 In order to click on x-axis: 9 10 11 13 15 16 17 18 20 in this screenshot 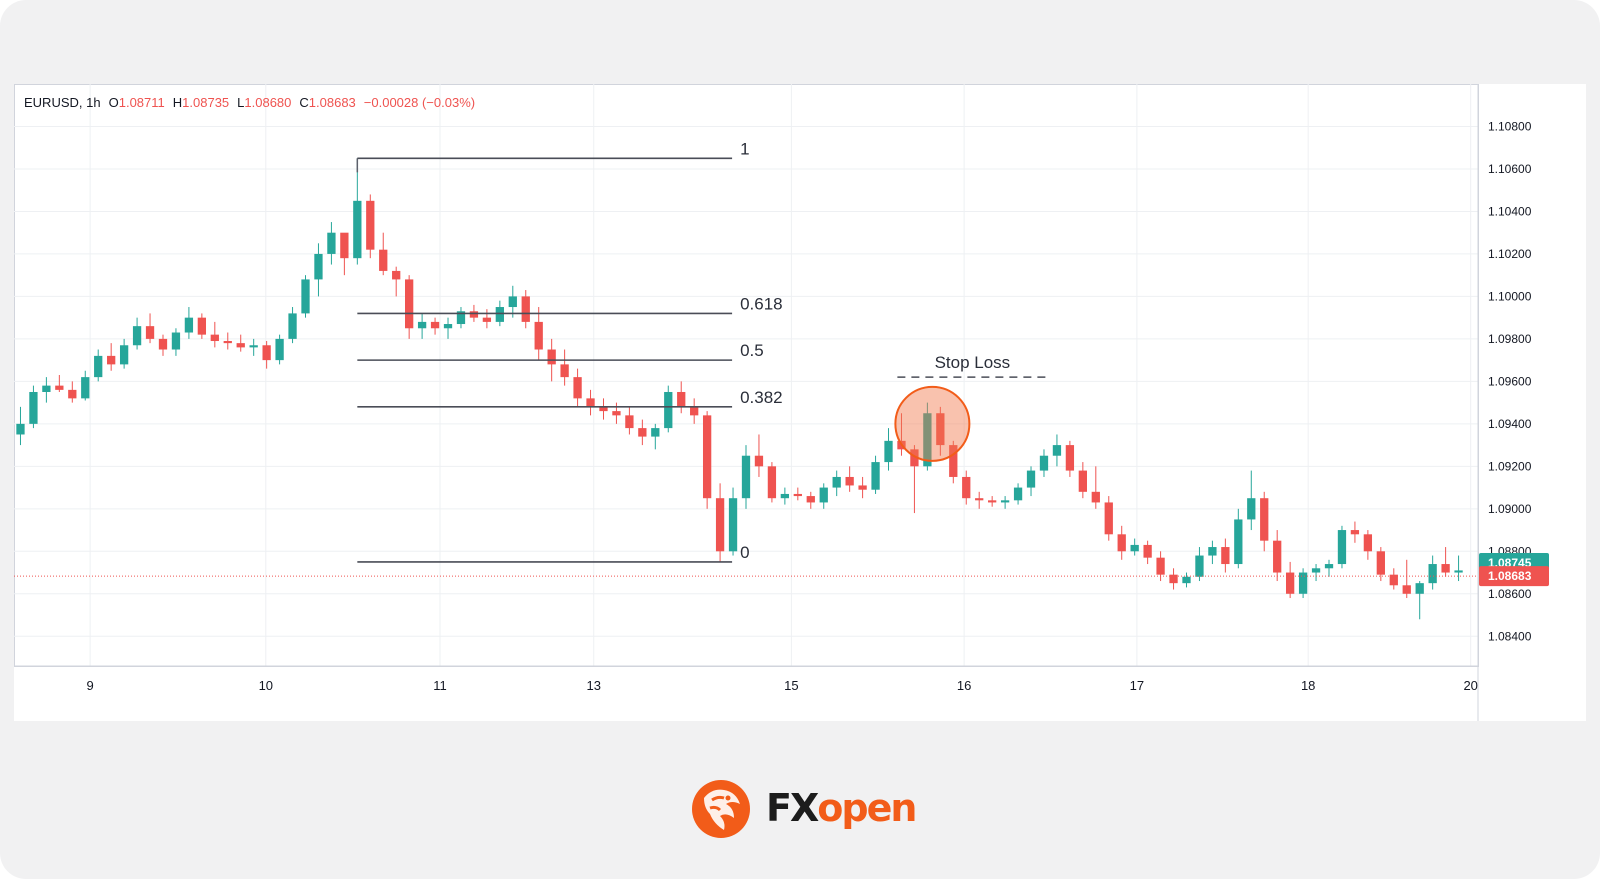, I will do `click(746, 679)`.